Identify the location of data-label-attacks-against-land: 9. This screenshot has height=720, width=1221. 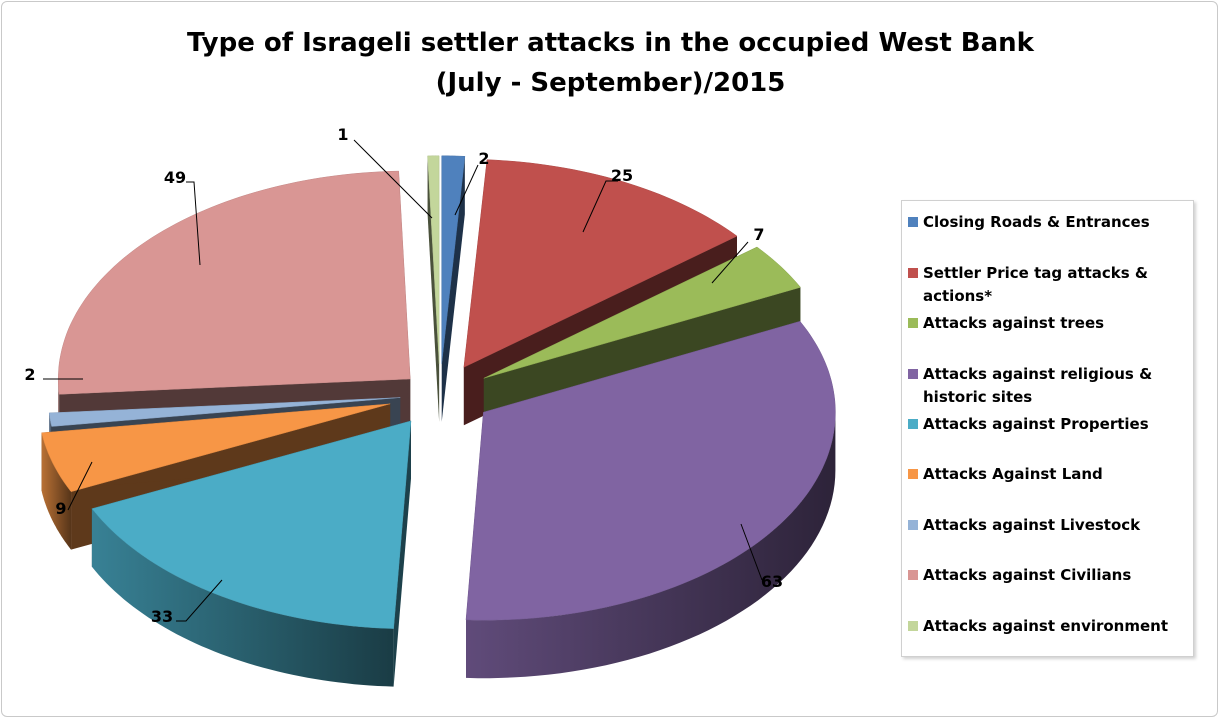
(60, 508).